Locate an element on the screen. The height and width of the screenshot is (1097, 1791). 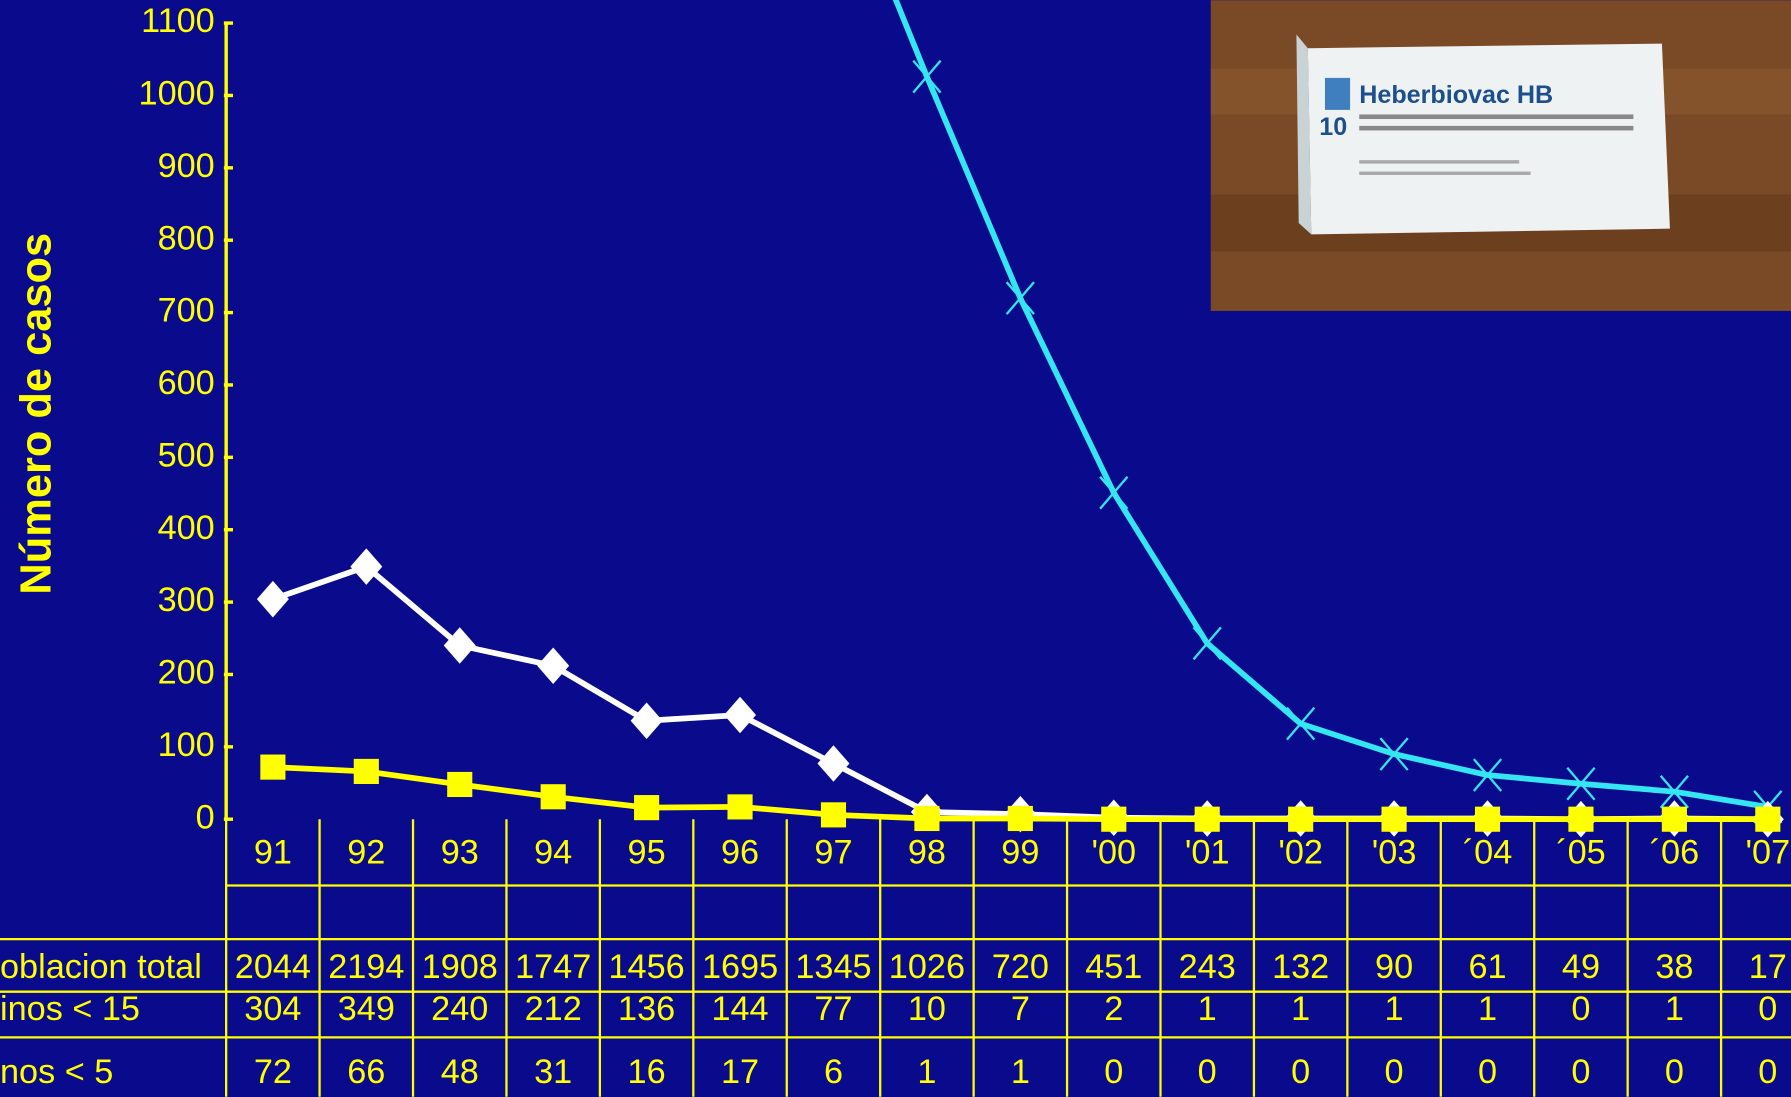
x-tick-label: '03 is located at coordinates (1394, 853).